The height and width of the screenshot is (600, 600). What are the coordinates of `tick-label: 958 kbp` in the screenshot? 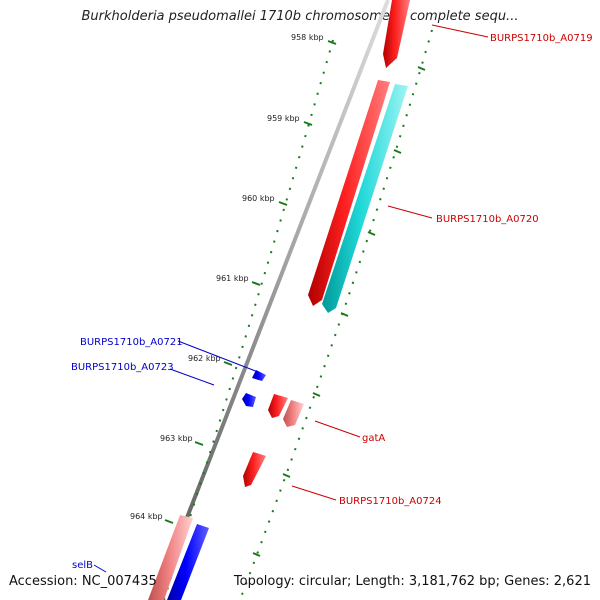 It's located at (307, 37).